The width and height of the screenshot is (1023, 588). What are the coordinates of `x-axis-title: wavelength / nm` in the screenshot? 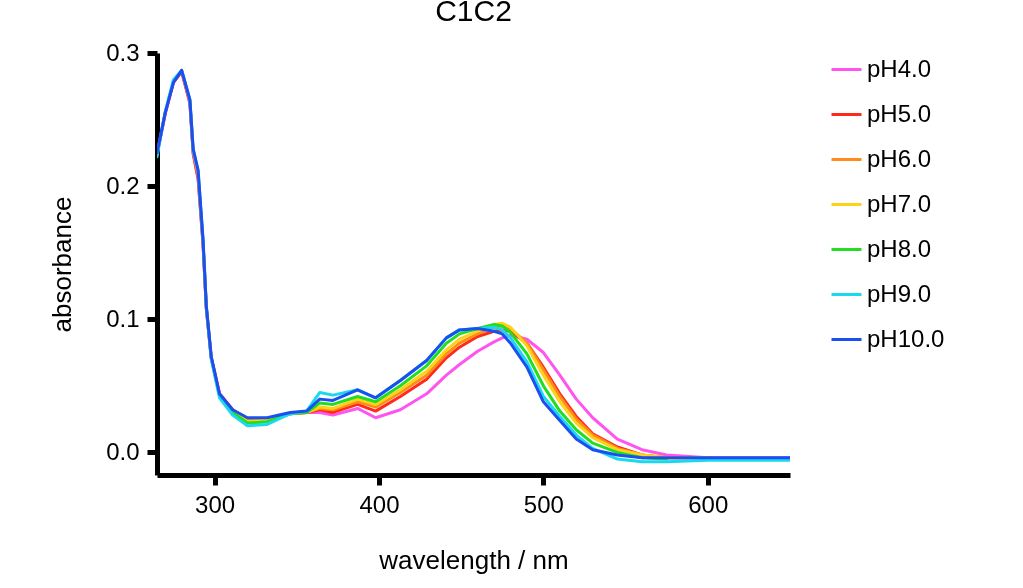 It's located at (473, 559).